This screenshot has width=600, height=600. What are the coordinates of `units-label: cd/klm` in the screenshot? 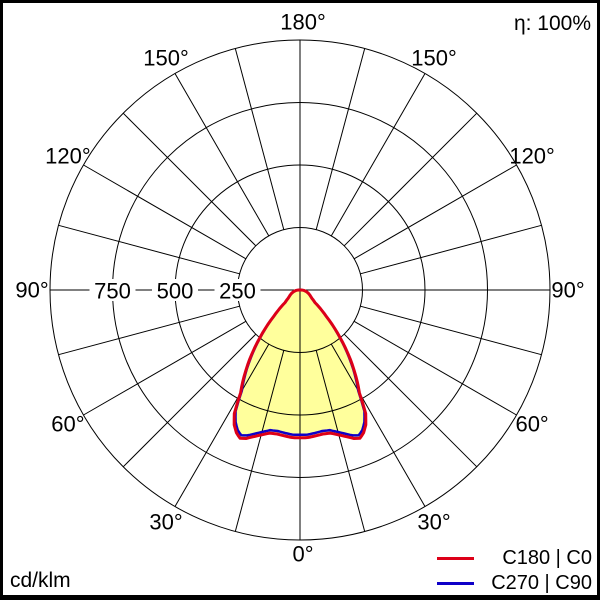 It's located at (40, 580).